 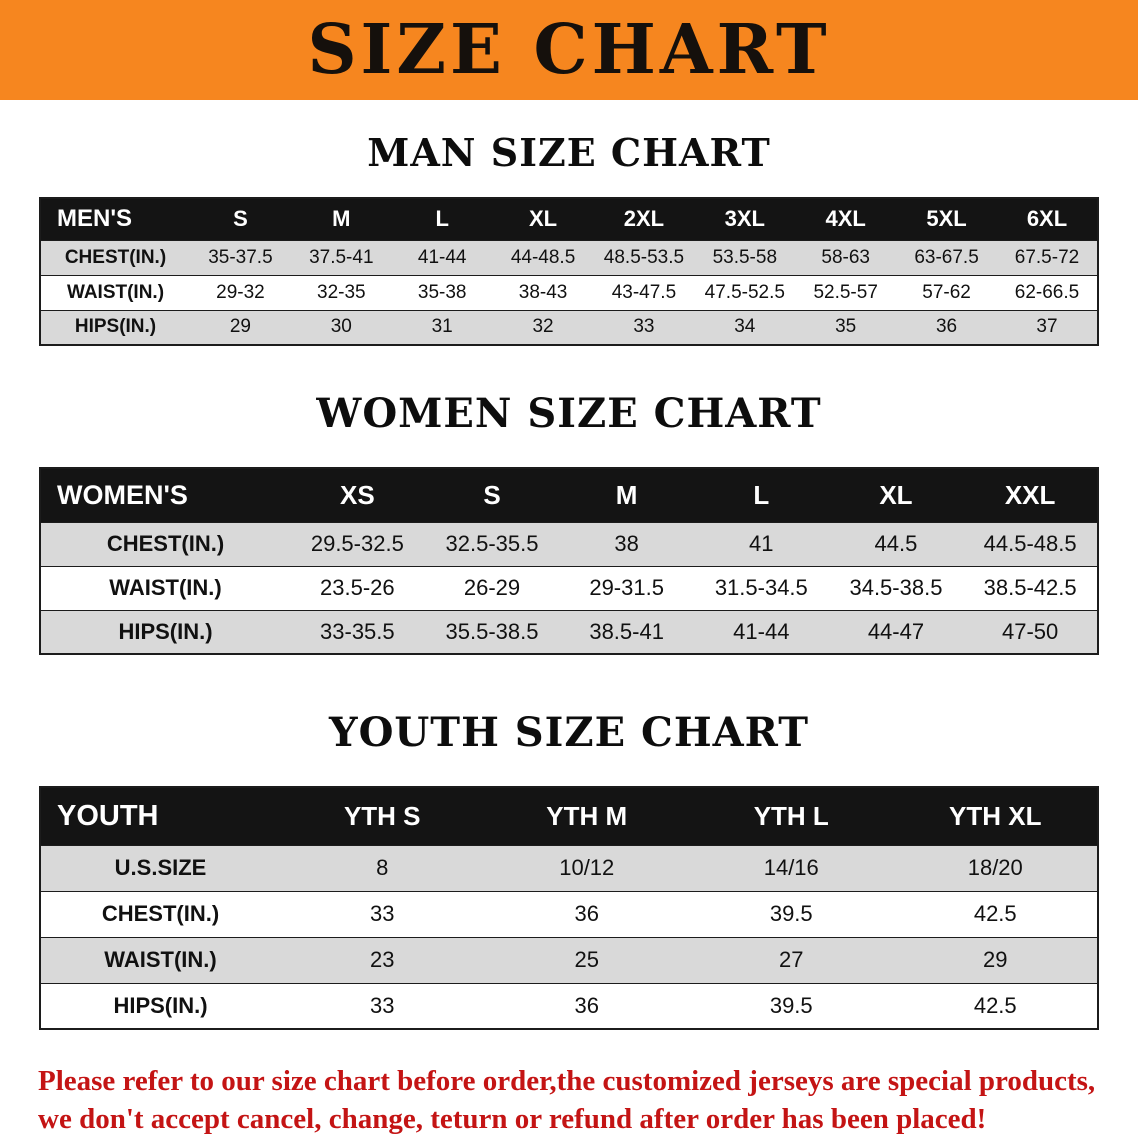 I want to click on header-cell: YTH XL, so click(x=995, y=816).